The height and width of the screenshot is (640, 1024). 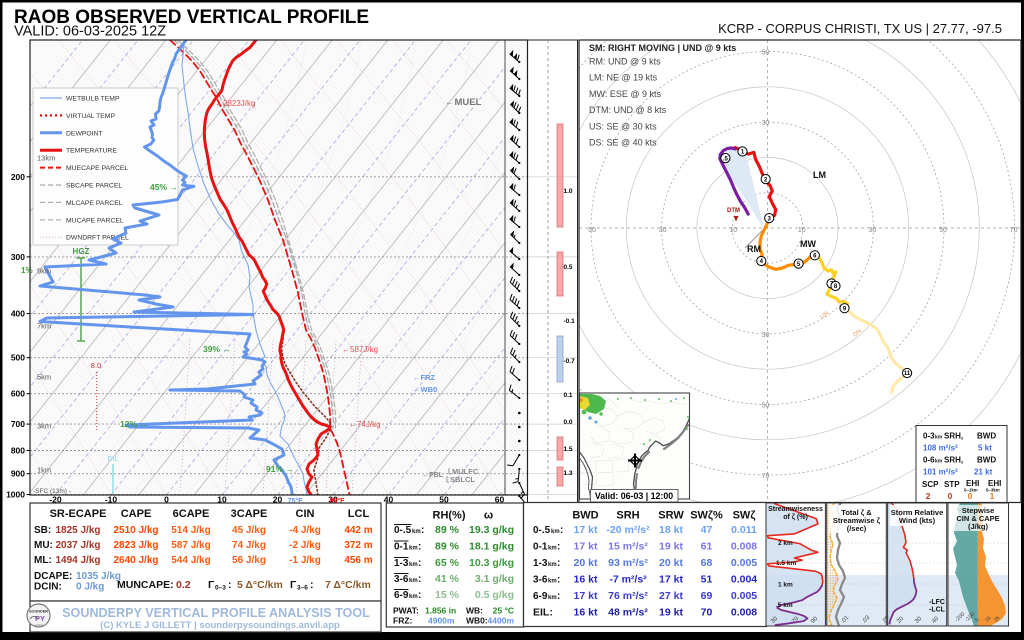 What do you see at coordinates (856, 512) in the screenshot?
I see `svg-text: Total ζ &` at bounding box center [856, 512].